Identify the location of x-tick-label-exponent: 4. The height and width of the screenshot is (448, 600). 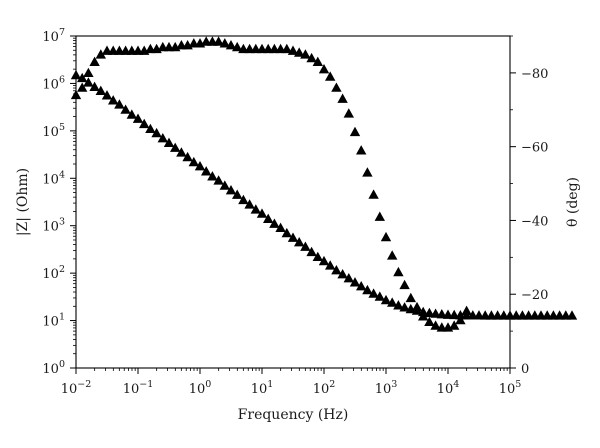
(456, 384).